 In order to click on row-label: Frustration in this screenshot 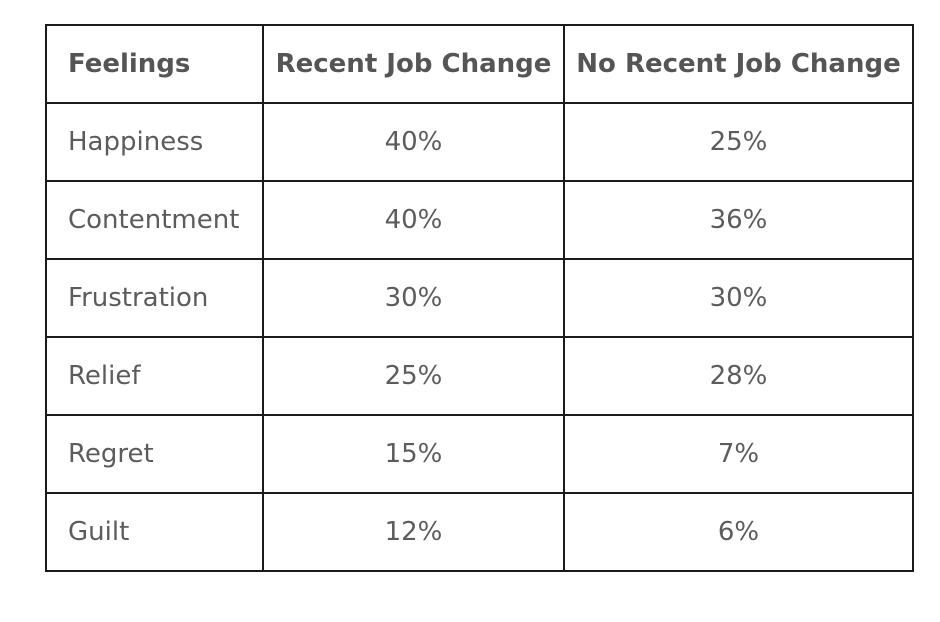, I will do `click(154, 298)`.